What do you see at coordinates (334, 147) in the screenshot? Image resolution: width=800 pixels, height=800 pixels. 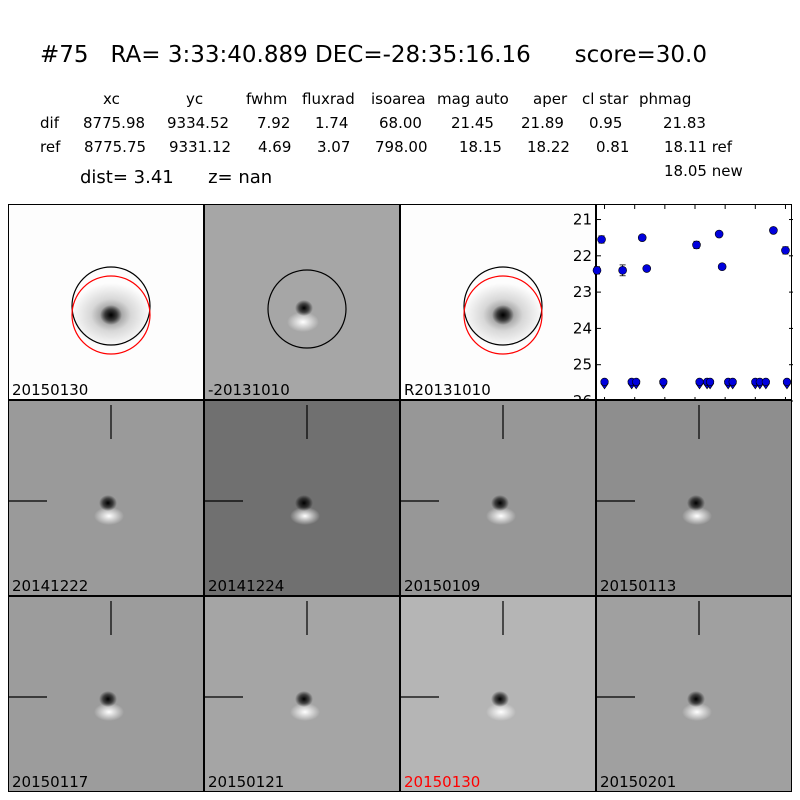 I see `table-cell: 3.07` at bounding box center [334, 147].